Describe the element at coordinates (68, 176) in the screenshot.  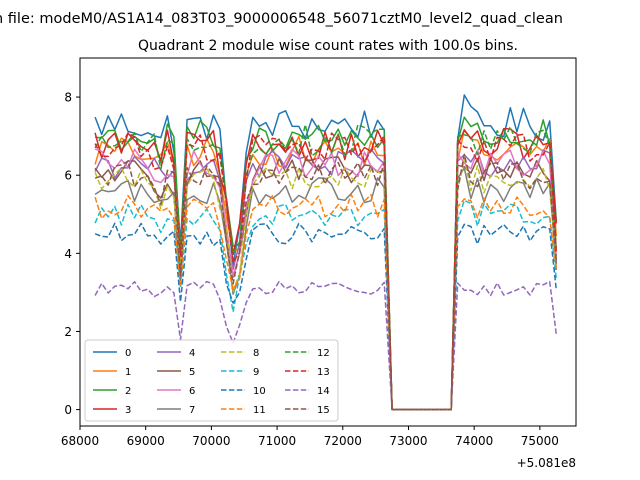
I see `y-tick-label: 6` at that location.